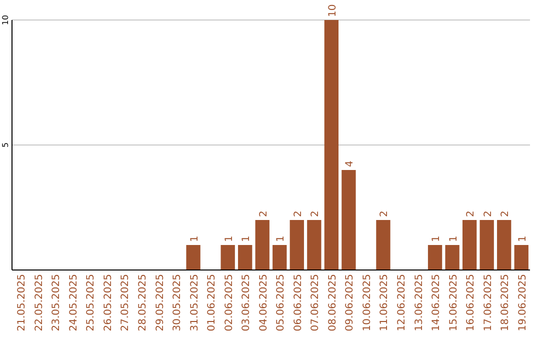 The image size is (540, 340). What do you see at coordinates (126, 303) in the screenshot?
I see `x-tick-label: 27.05.2025` at bounding box center [126, 303].